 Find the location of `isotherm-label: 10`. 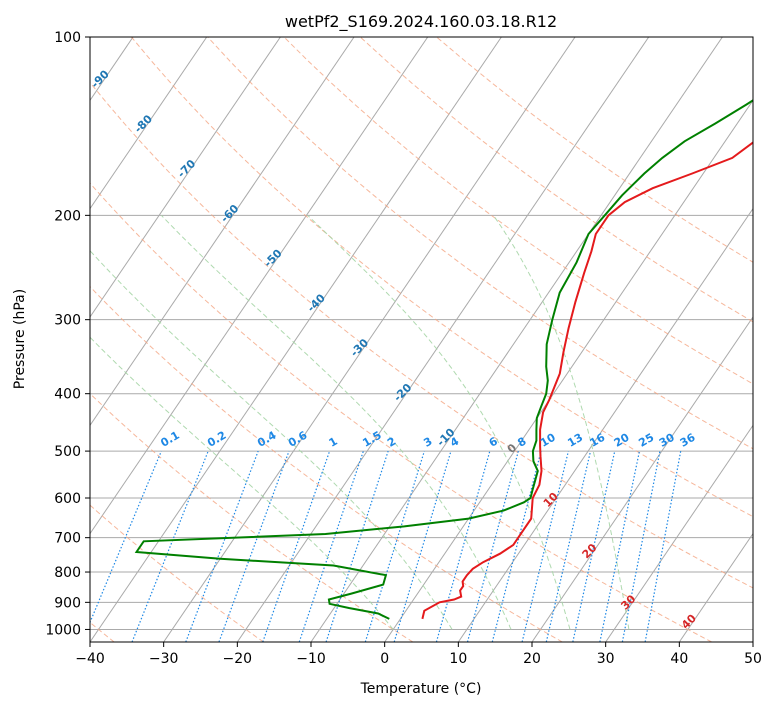

isotherm-label: 10 is located at coordinates (551, 500).